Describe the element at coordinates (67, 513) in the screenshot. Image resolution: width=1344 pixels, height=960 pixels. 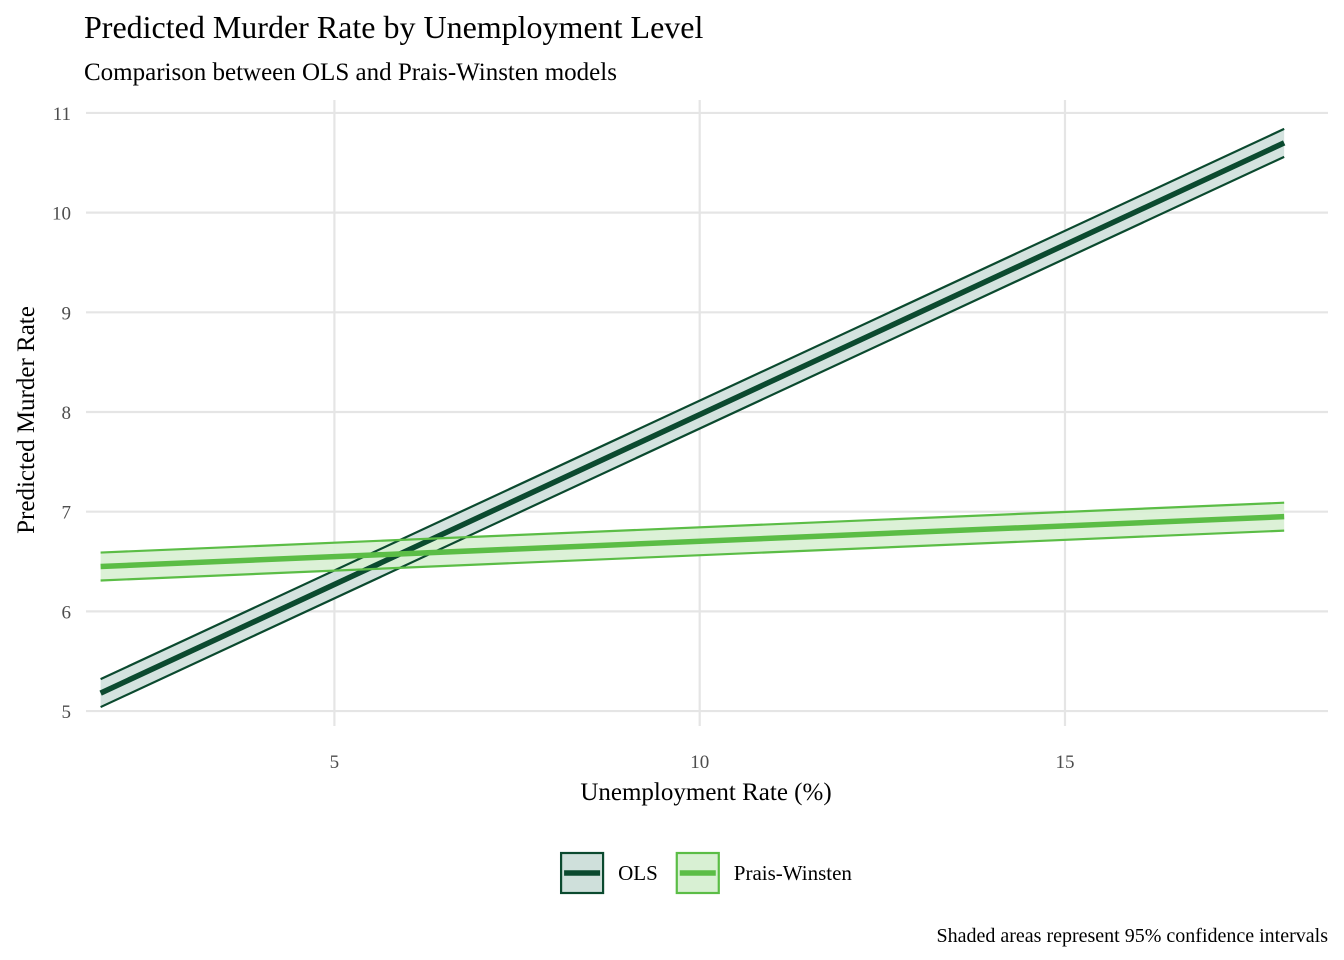
I see `y-tick-label: 7` at that location.